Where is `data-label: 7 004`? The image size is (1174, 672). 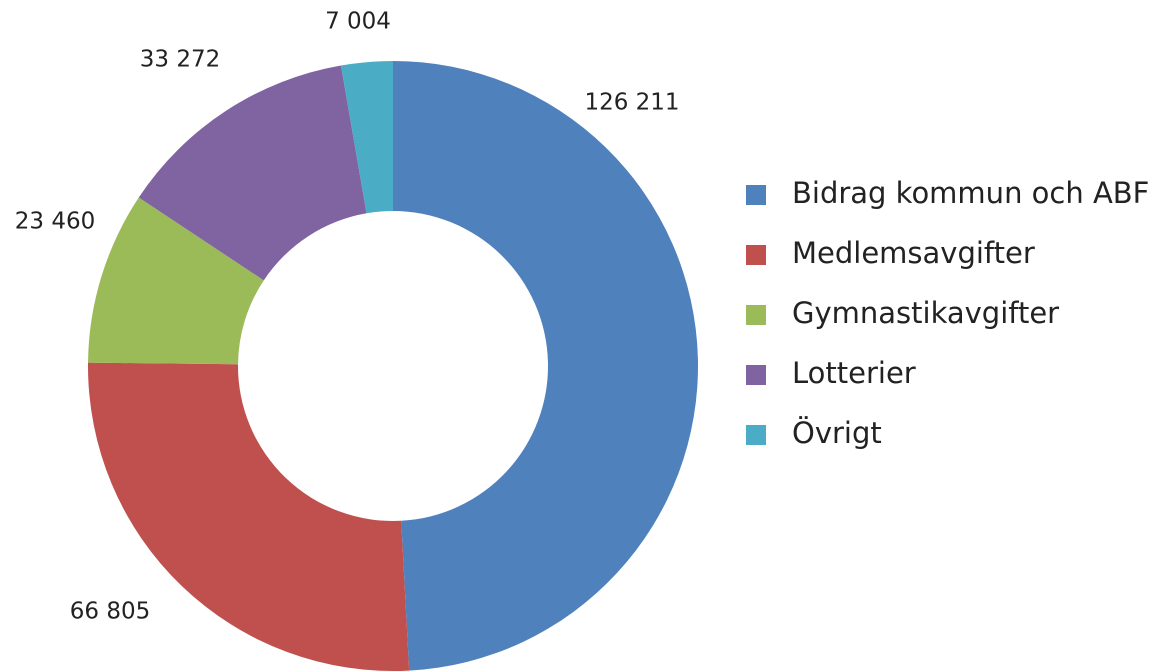 data-label: 7 004 is located at coordinates (358, 22).